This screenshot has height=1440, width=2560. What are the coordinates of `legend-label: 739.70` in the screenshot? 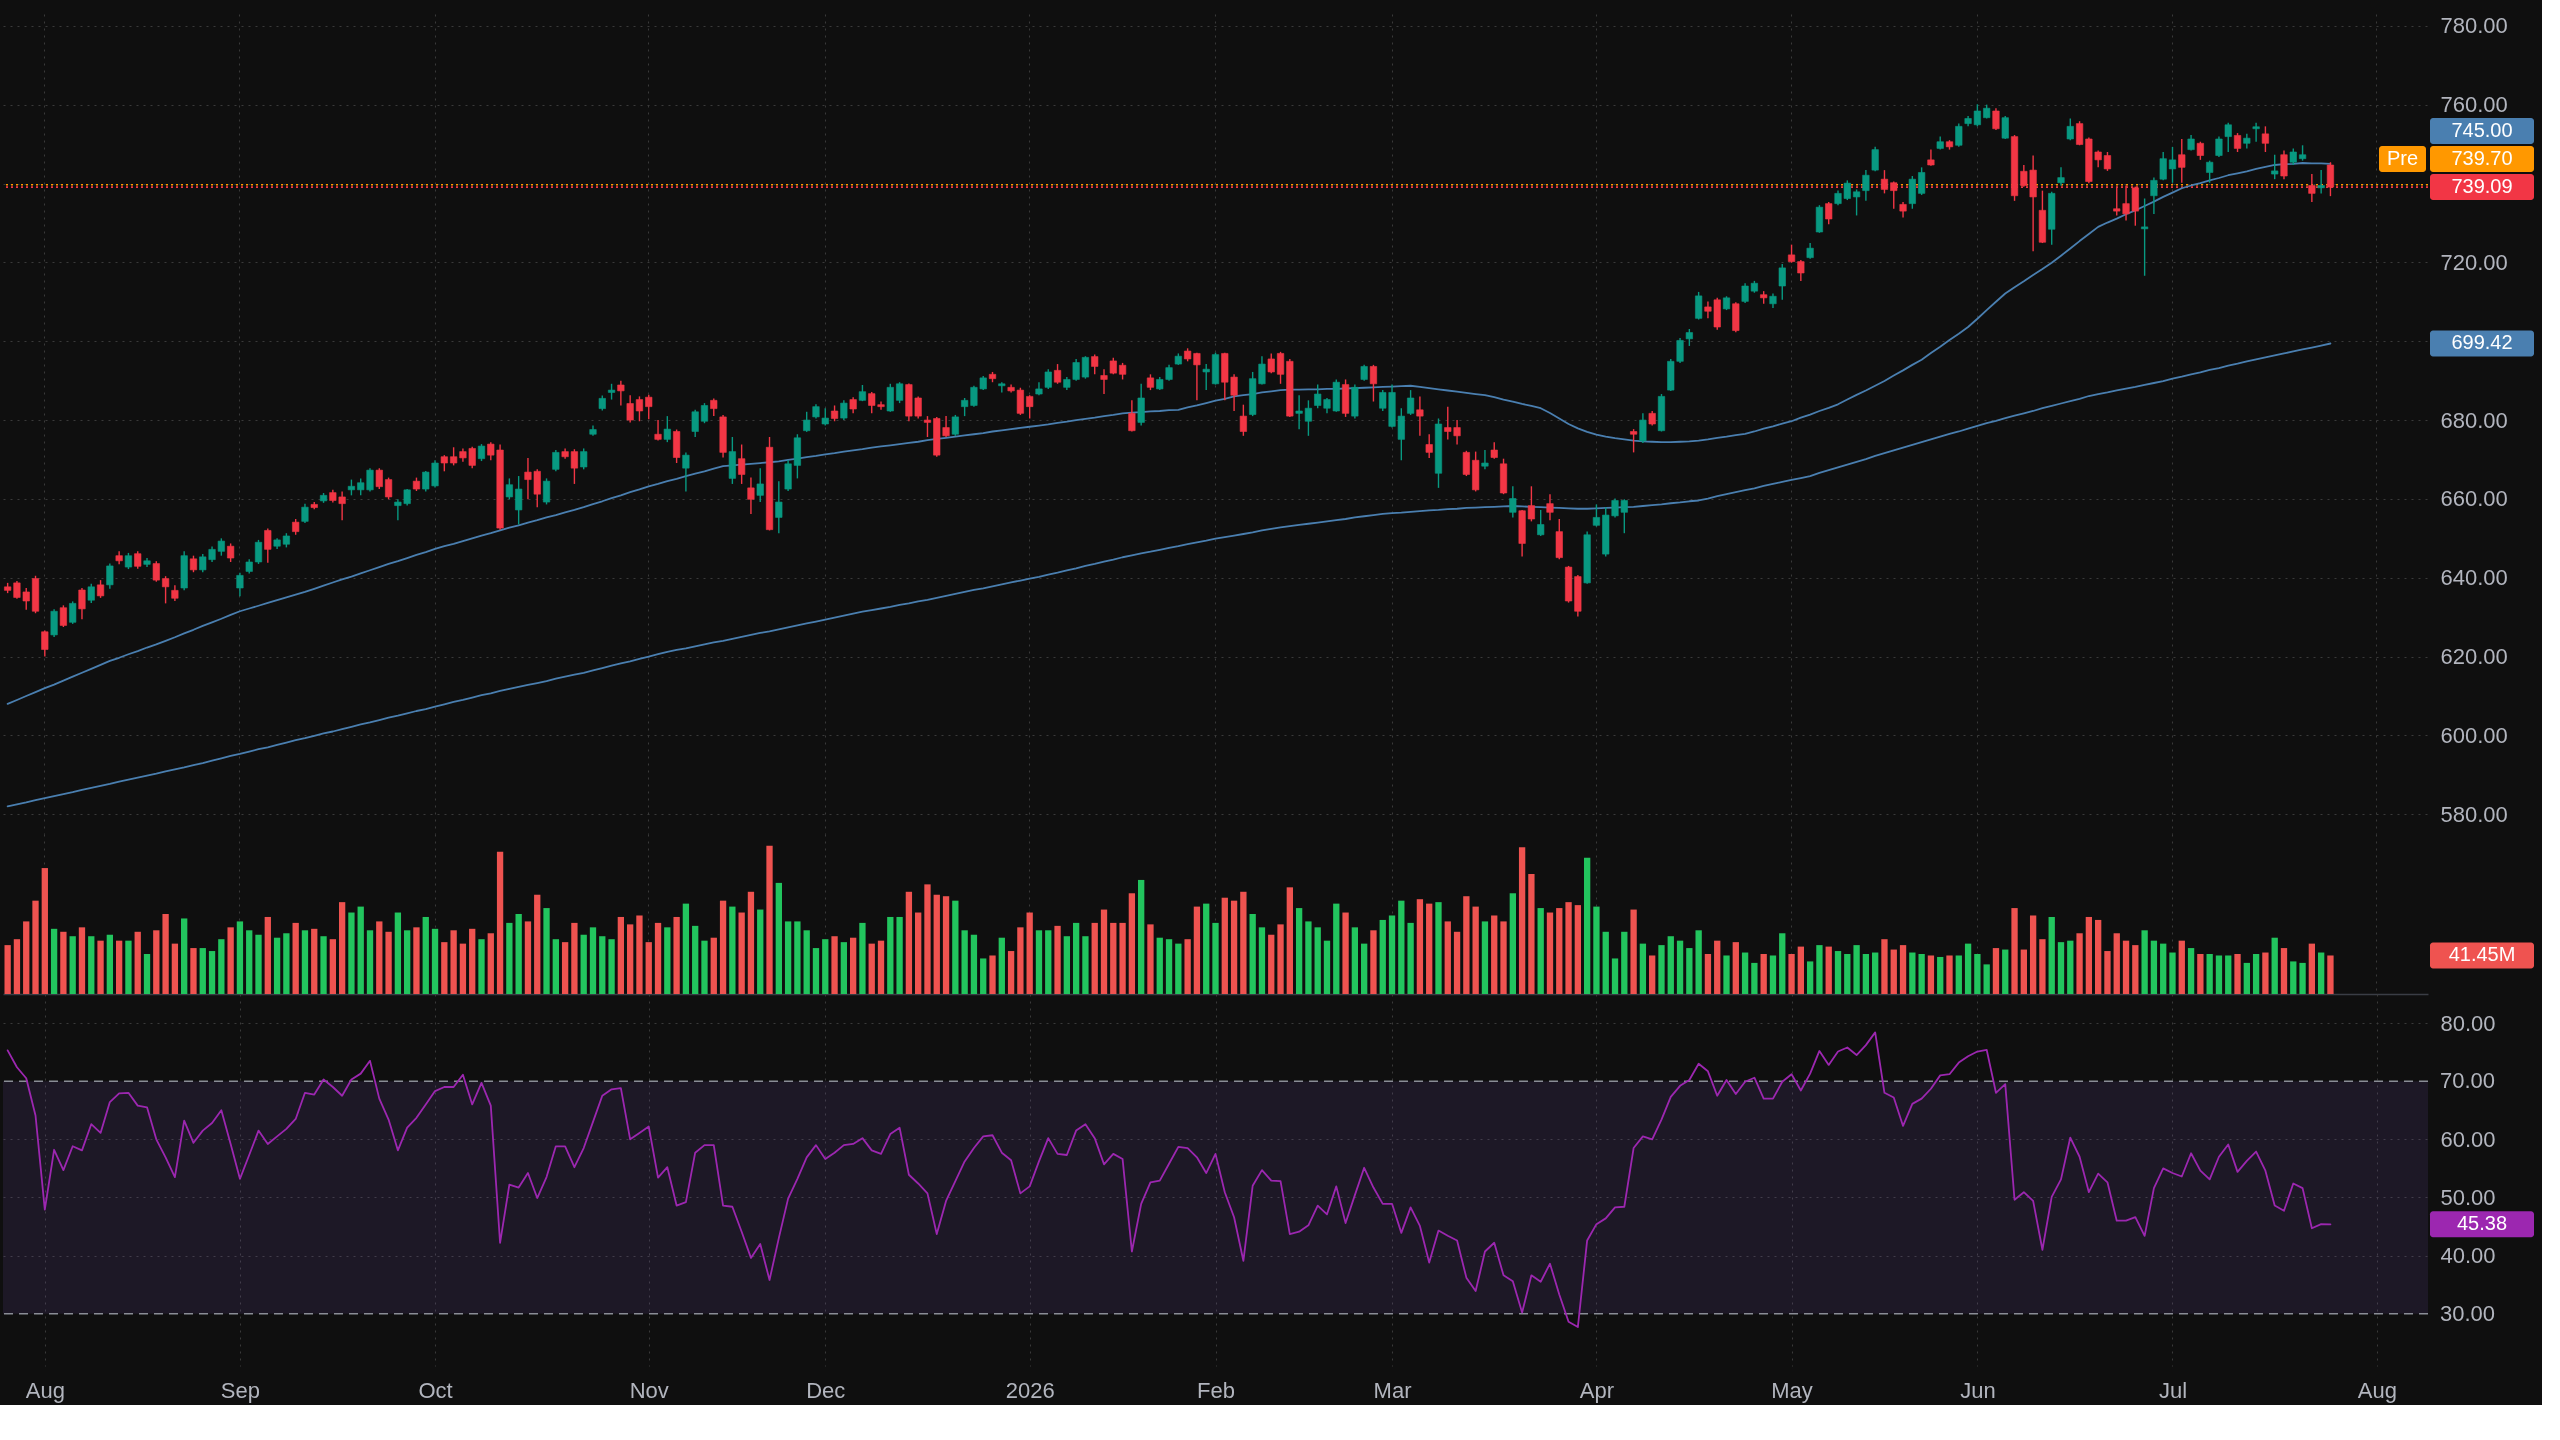 It's located at (2482, 158).